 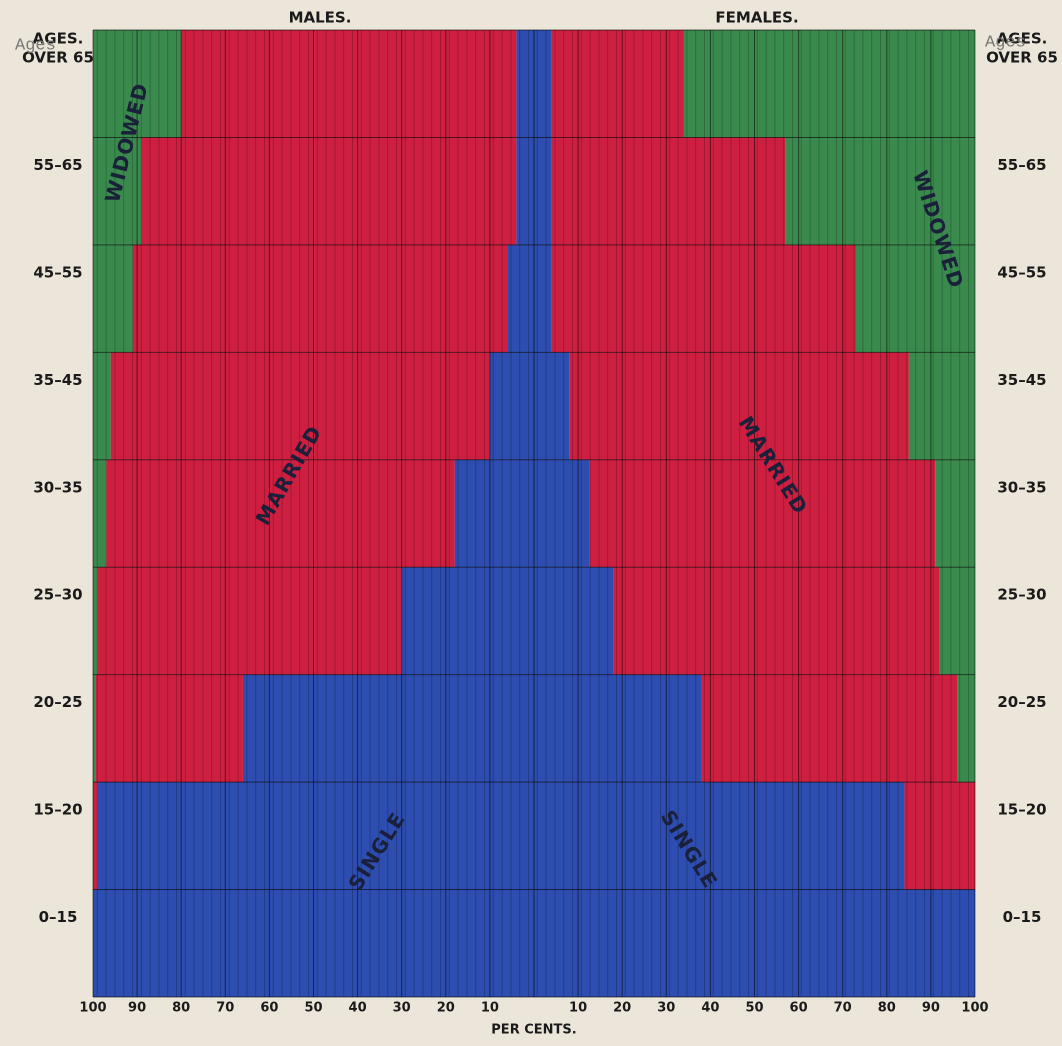 I want to click on x-axis-label: PER CENTS., so click(x=533, y=1030).